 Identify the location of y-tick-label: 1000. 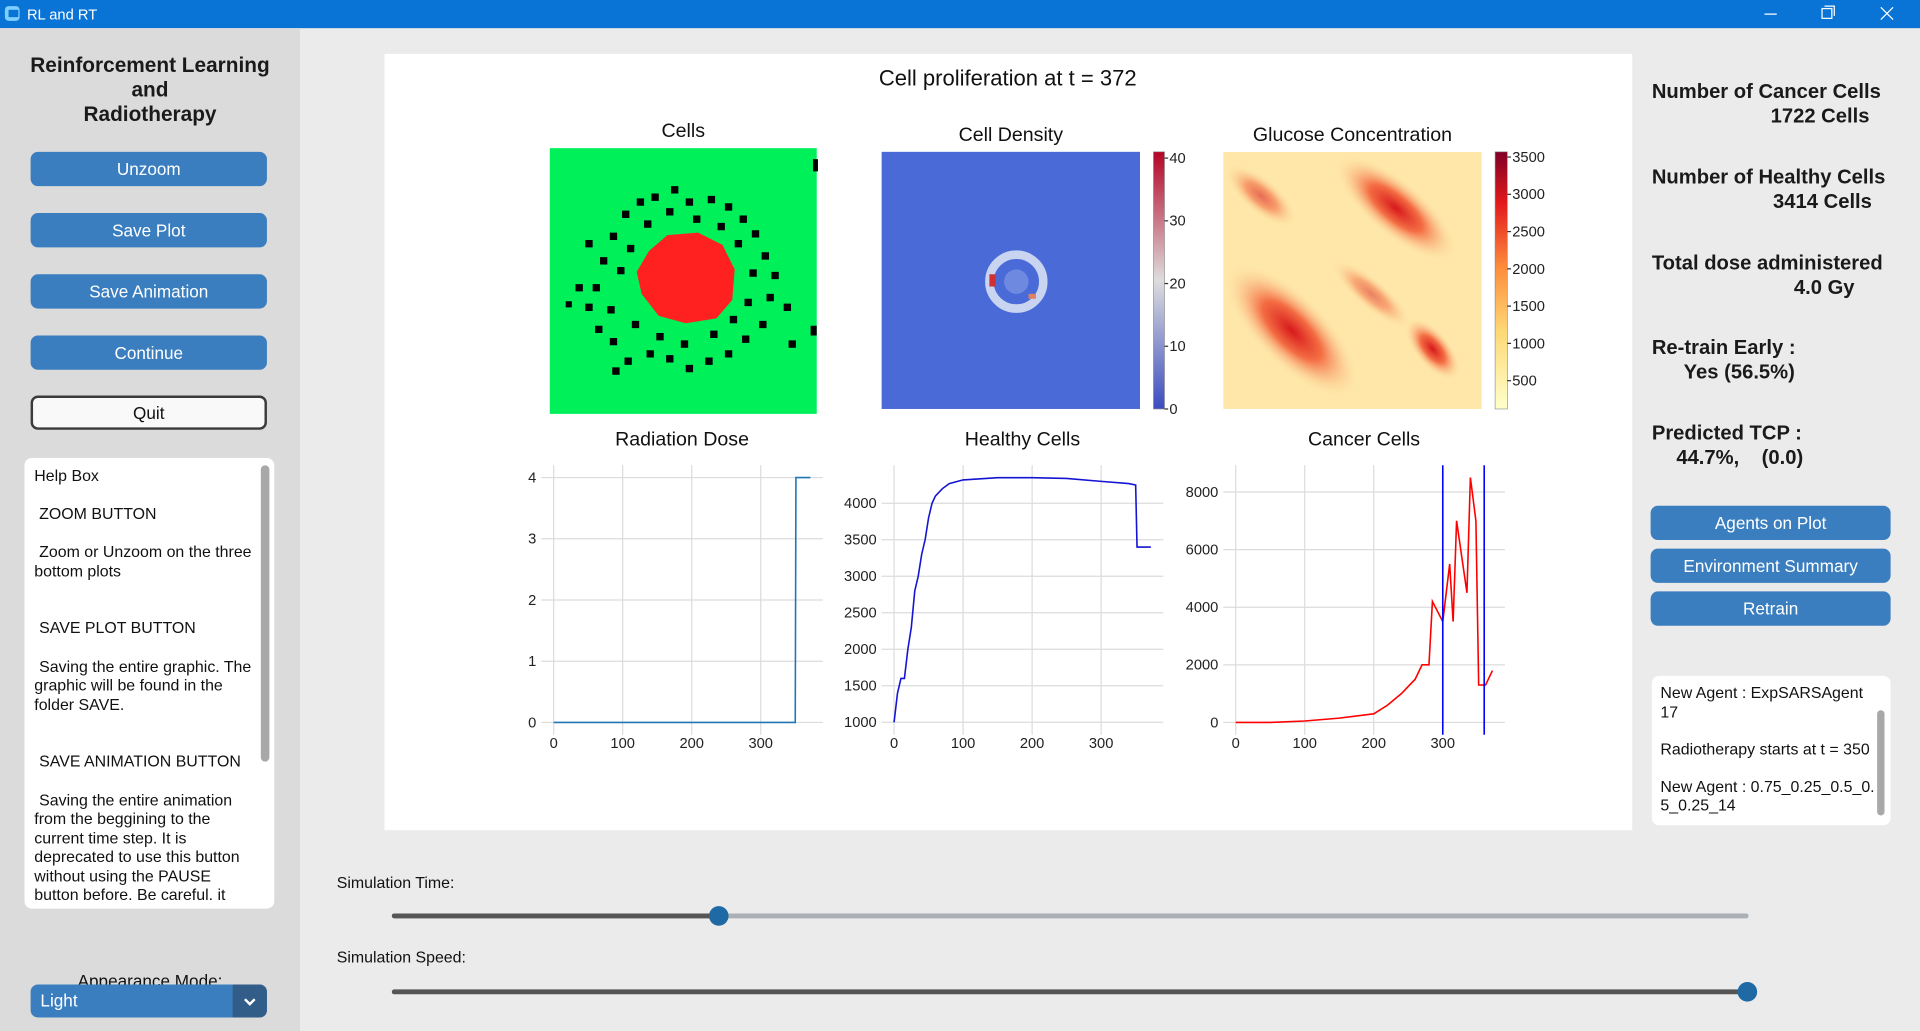
(860, 723).